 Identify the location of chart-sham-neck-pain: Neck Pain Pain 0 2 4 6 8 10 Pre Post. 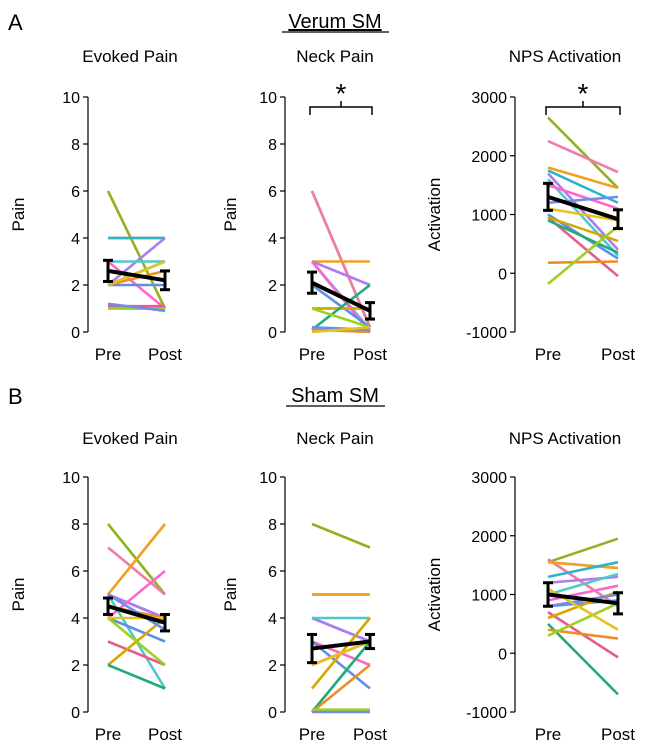
(304, 586).